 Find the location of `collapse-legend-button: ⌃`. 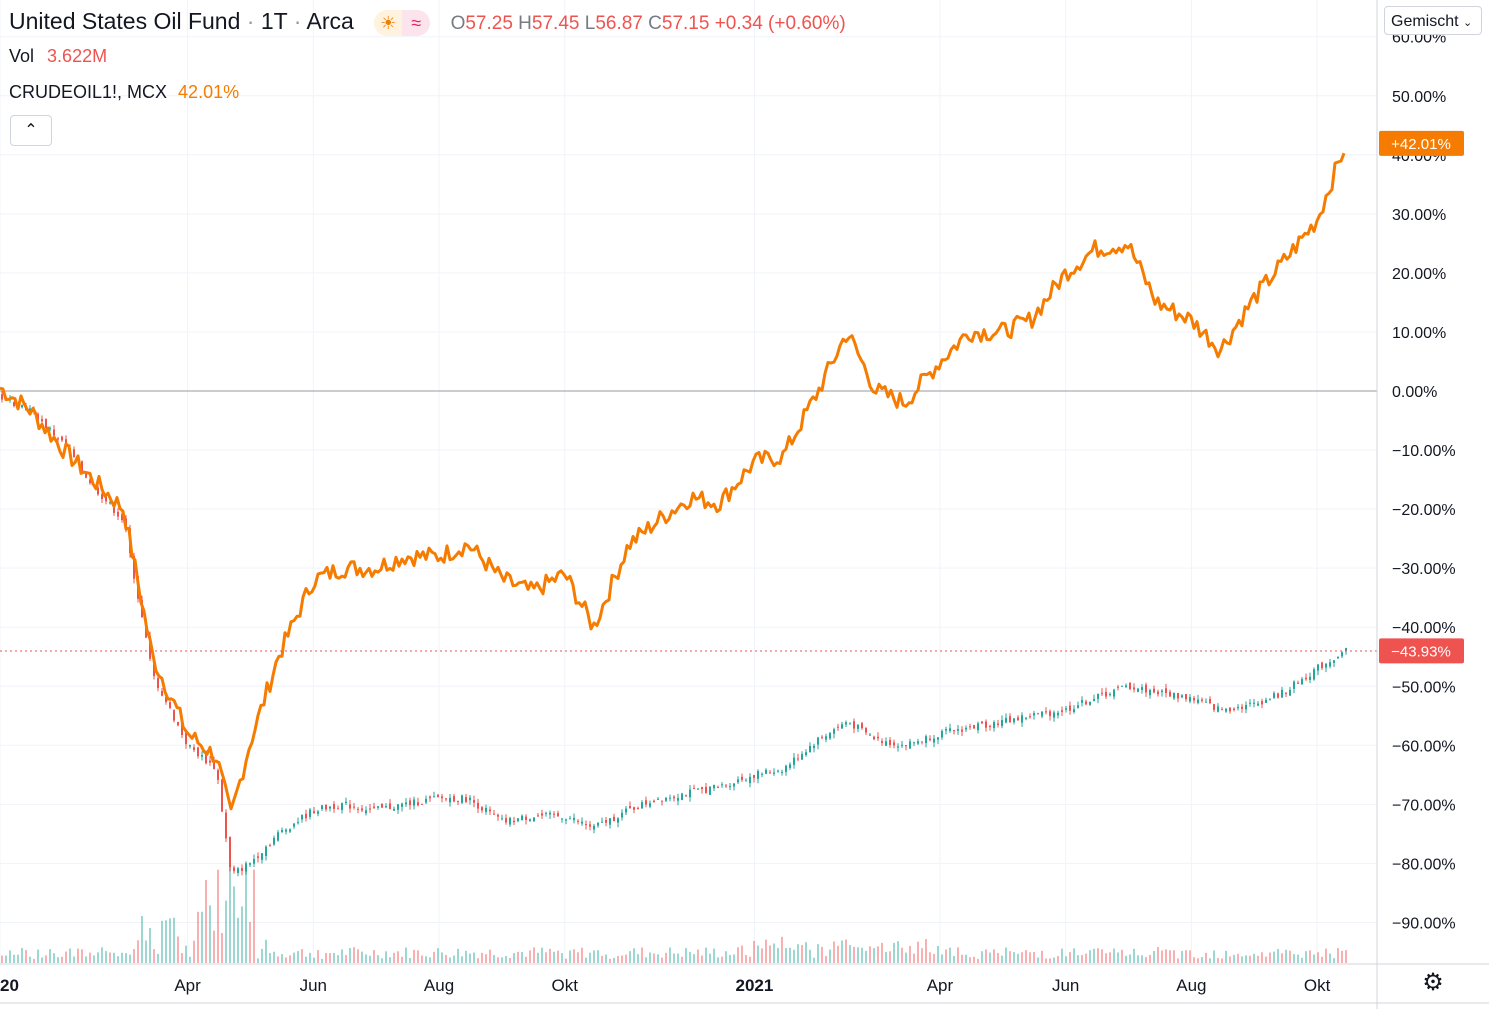

collapse-legend-button: ⌃ is located at coordinates (31, 130).